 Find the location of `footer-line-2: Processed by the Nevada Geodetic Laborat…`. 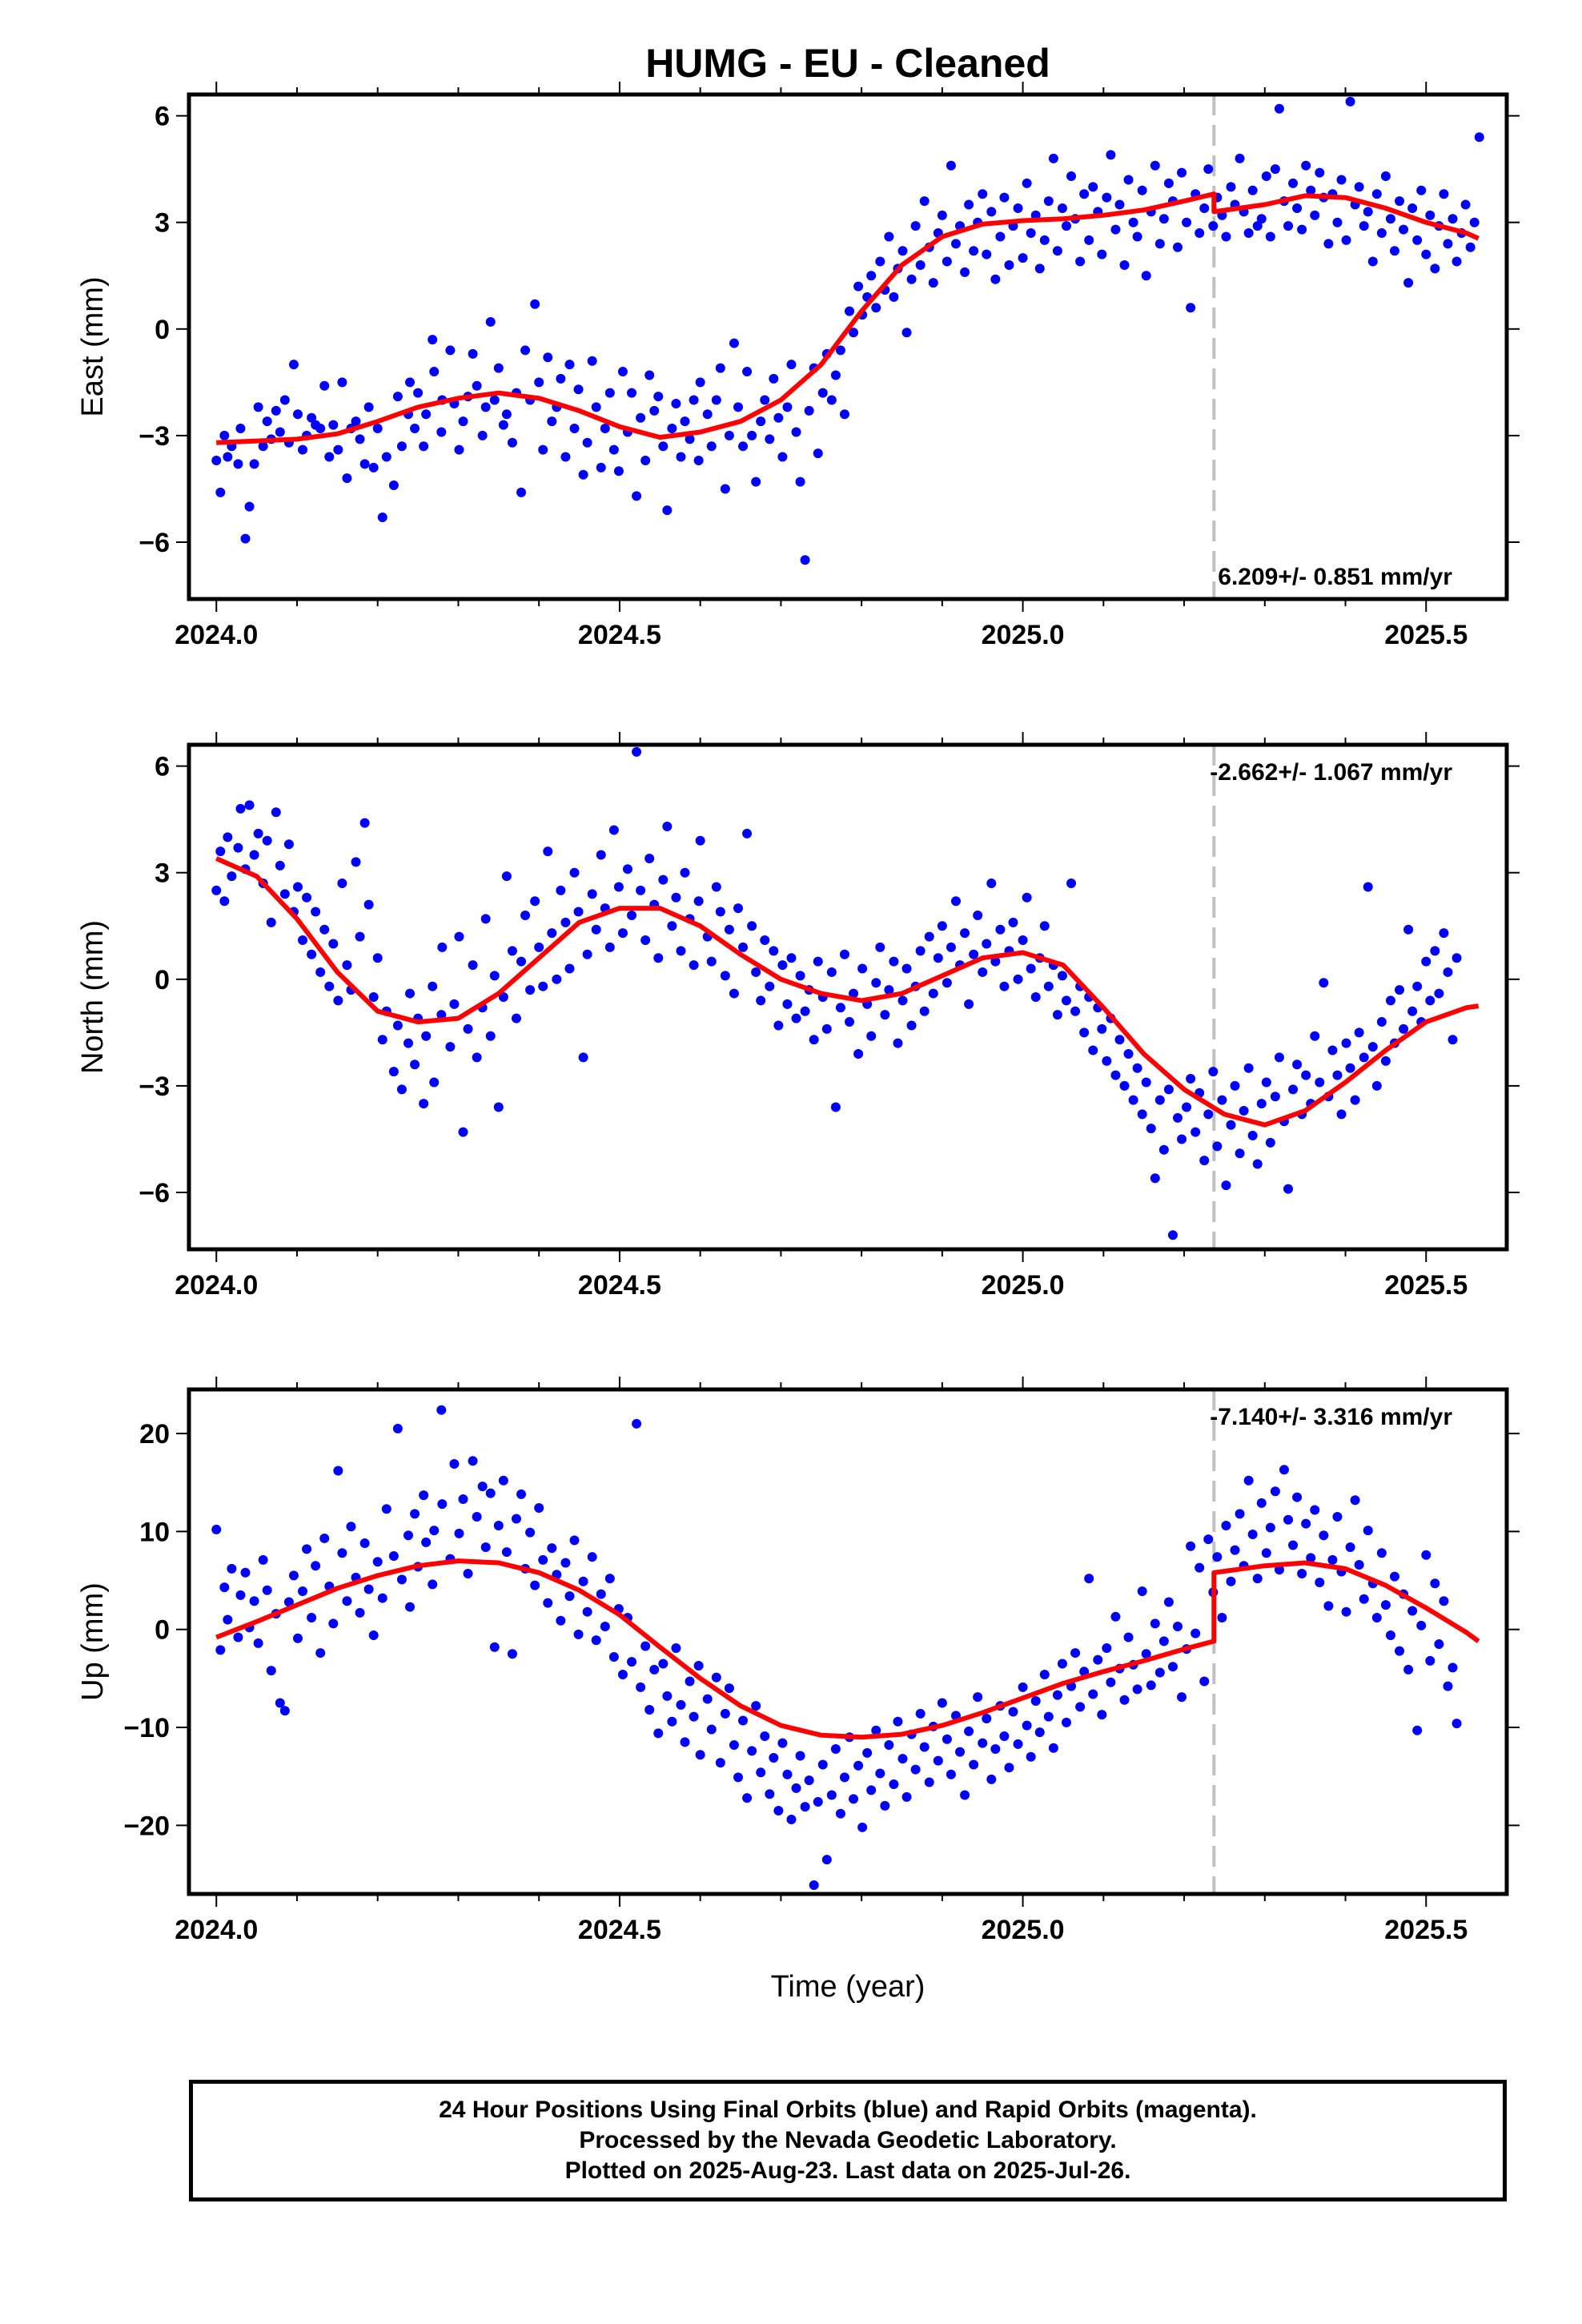

footer-line-2: Processed by the Nevada Geodetic Laborat… is located at coordinates (848, 2140).